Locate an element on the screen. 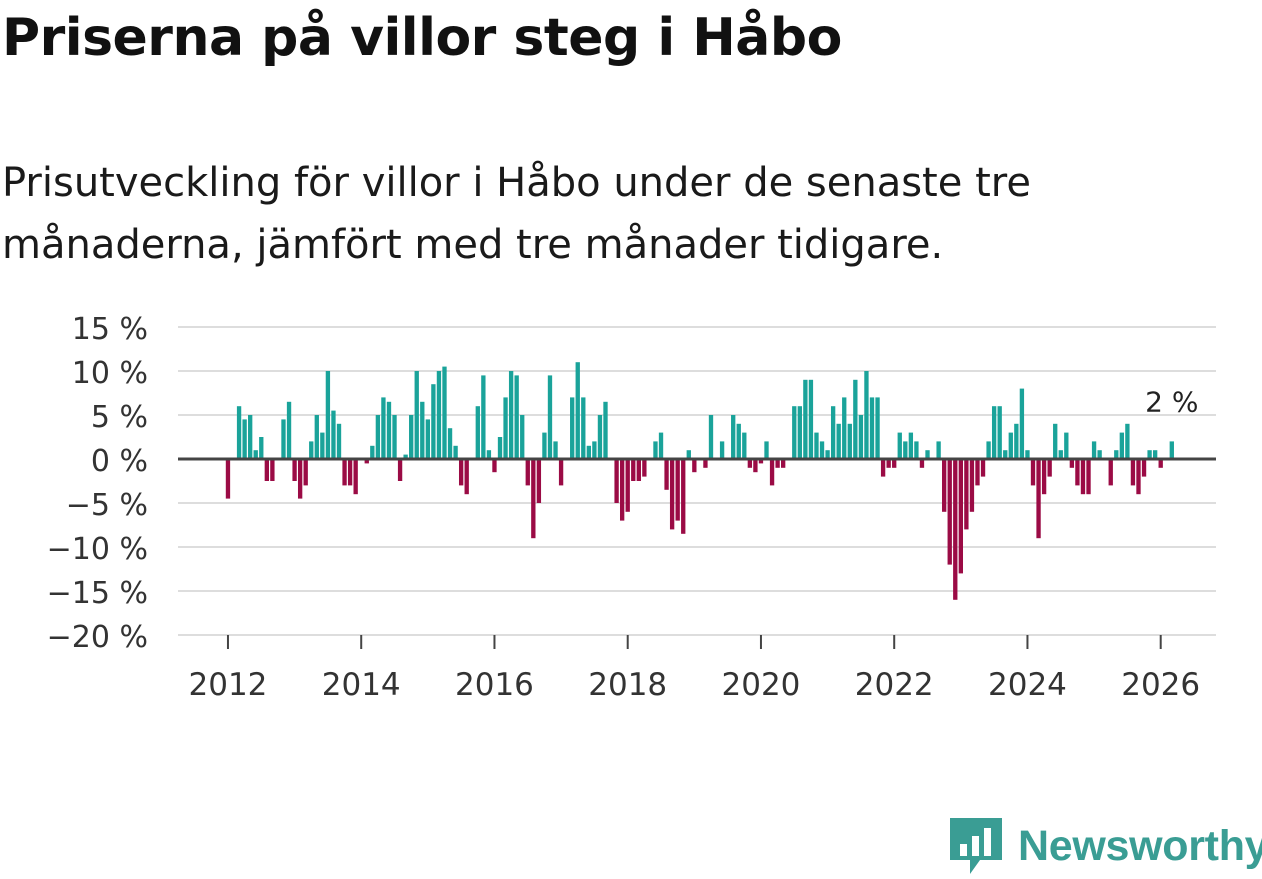  newsworthy-logo: Newsworthy is located at coordinates (1106, 846).